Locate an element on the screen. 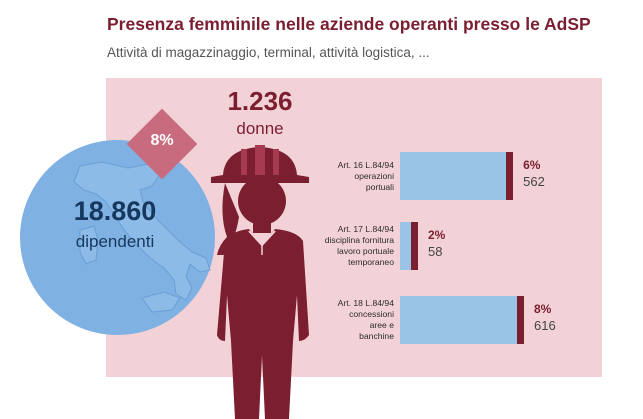 The height and width of the screenshot is (419, 643). bar-label-line: lavoro portuale is located at coordinates (365, 251).